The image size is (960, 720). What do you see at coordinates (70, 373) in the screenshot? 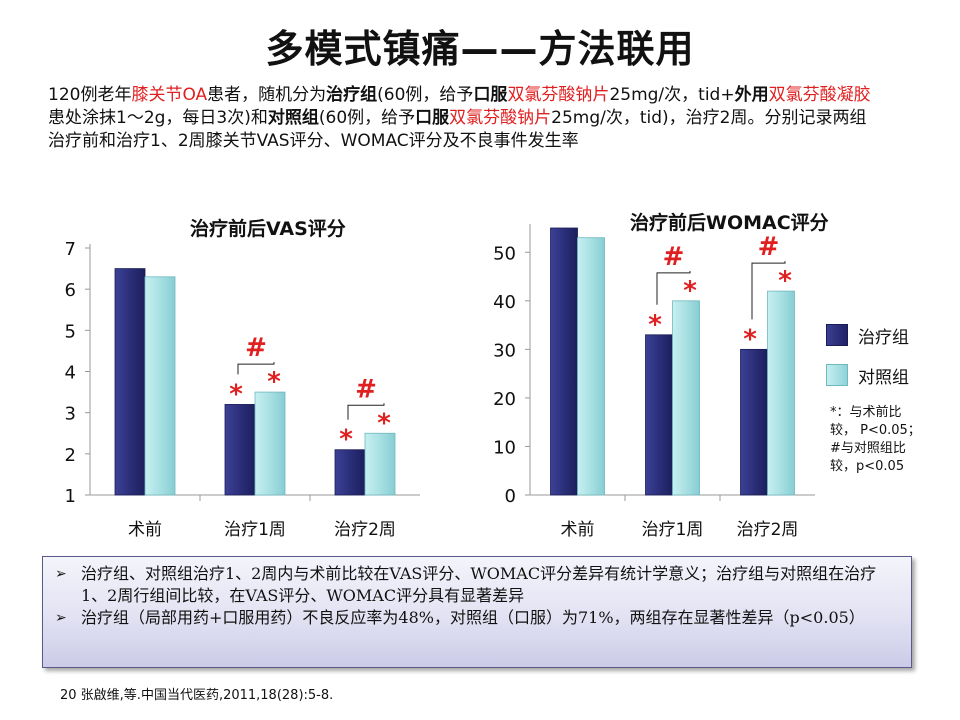
I see `y-tick-label: 4` at bounding box center [70, 373].